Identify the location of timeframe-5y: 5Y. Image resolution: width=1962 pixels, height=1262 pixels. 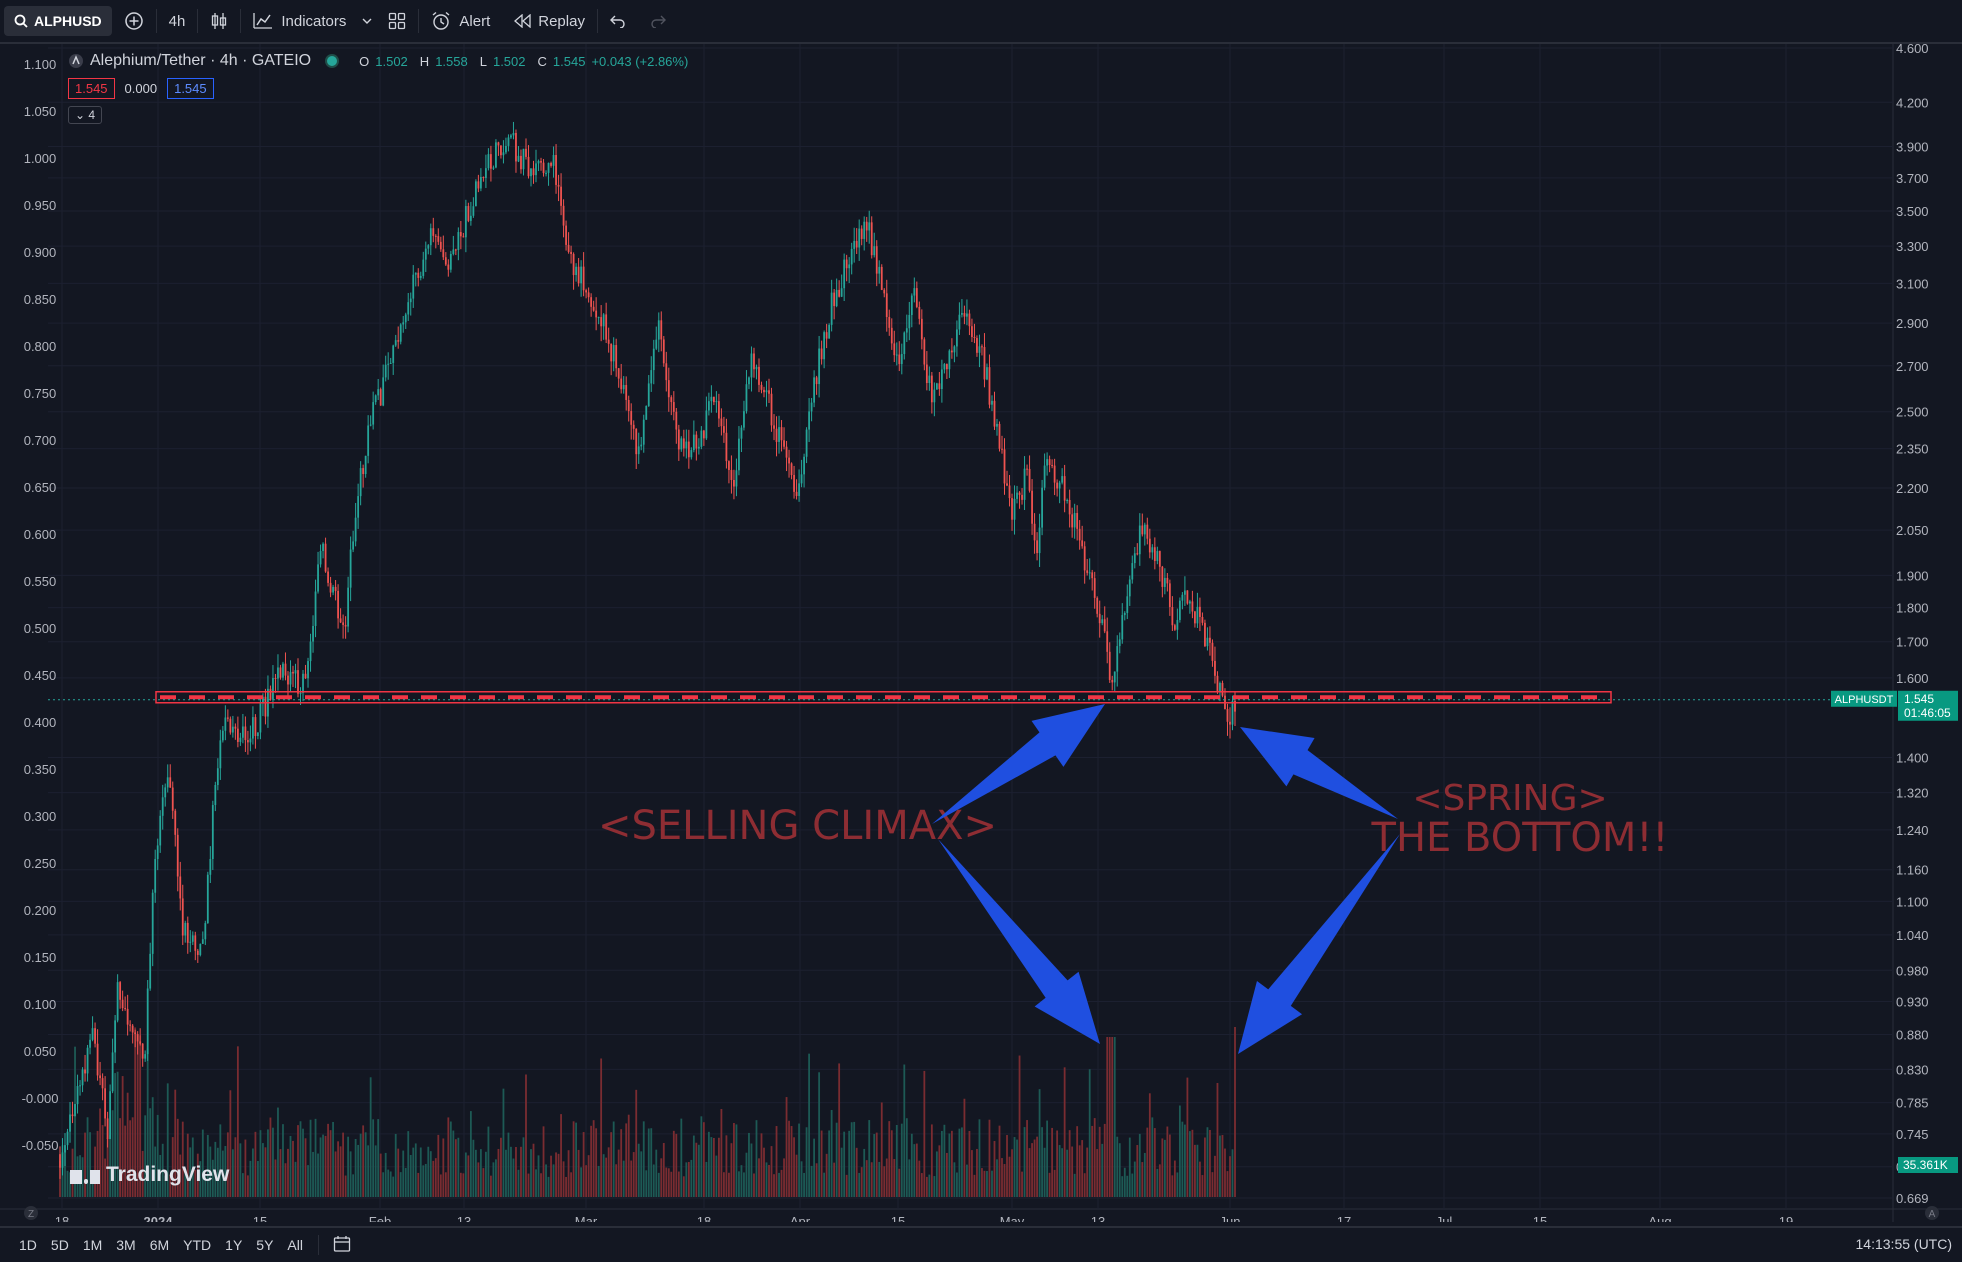
(265, 1245).